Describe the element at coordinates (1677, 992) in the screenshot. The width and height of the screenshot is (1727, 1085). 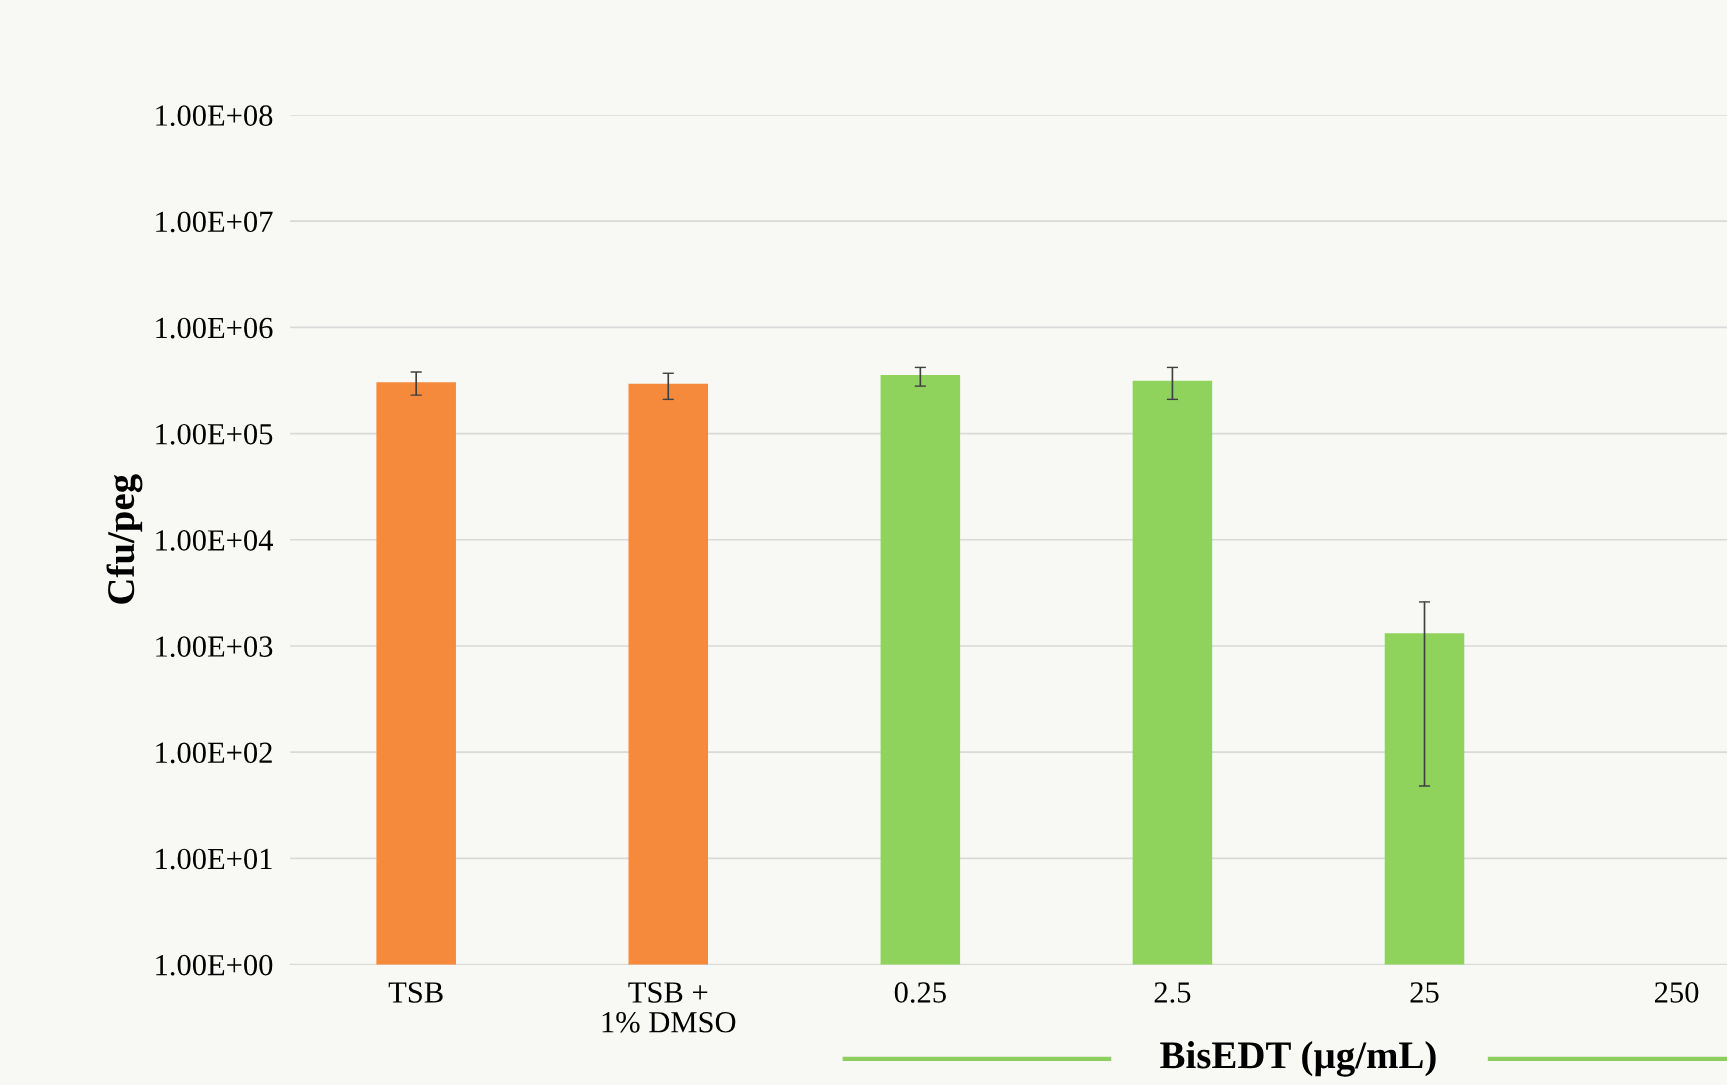
I see `x-tick-label: 250` at that location.